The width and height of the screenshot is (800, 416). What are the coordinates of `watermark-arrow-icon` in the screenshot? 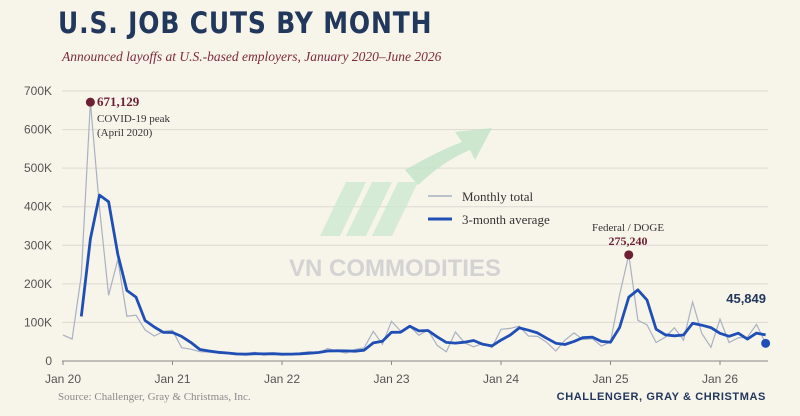 It's located at (448, 156).